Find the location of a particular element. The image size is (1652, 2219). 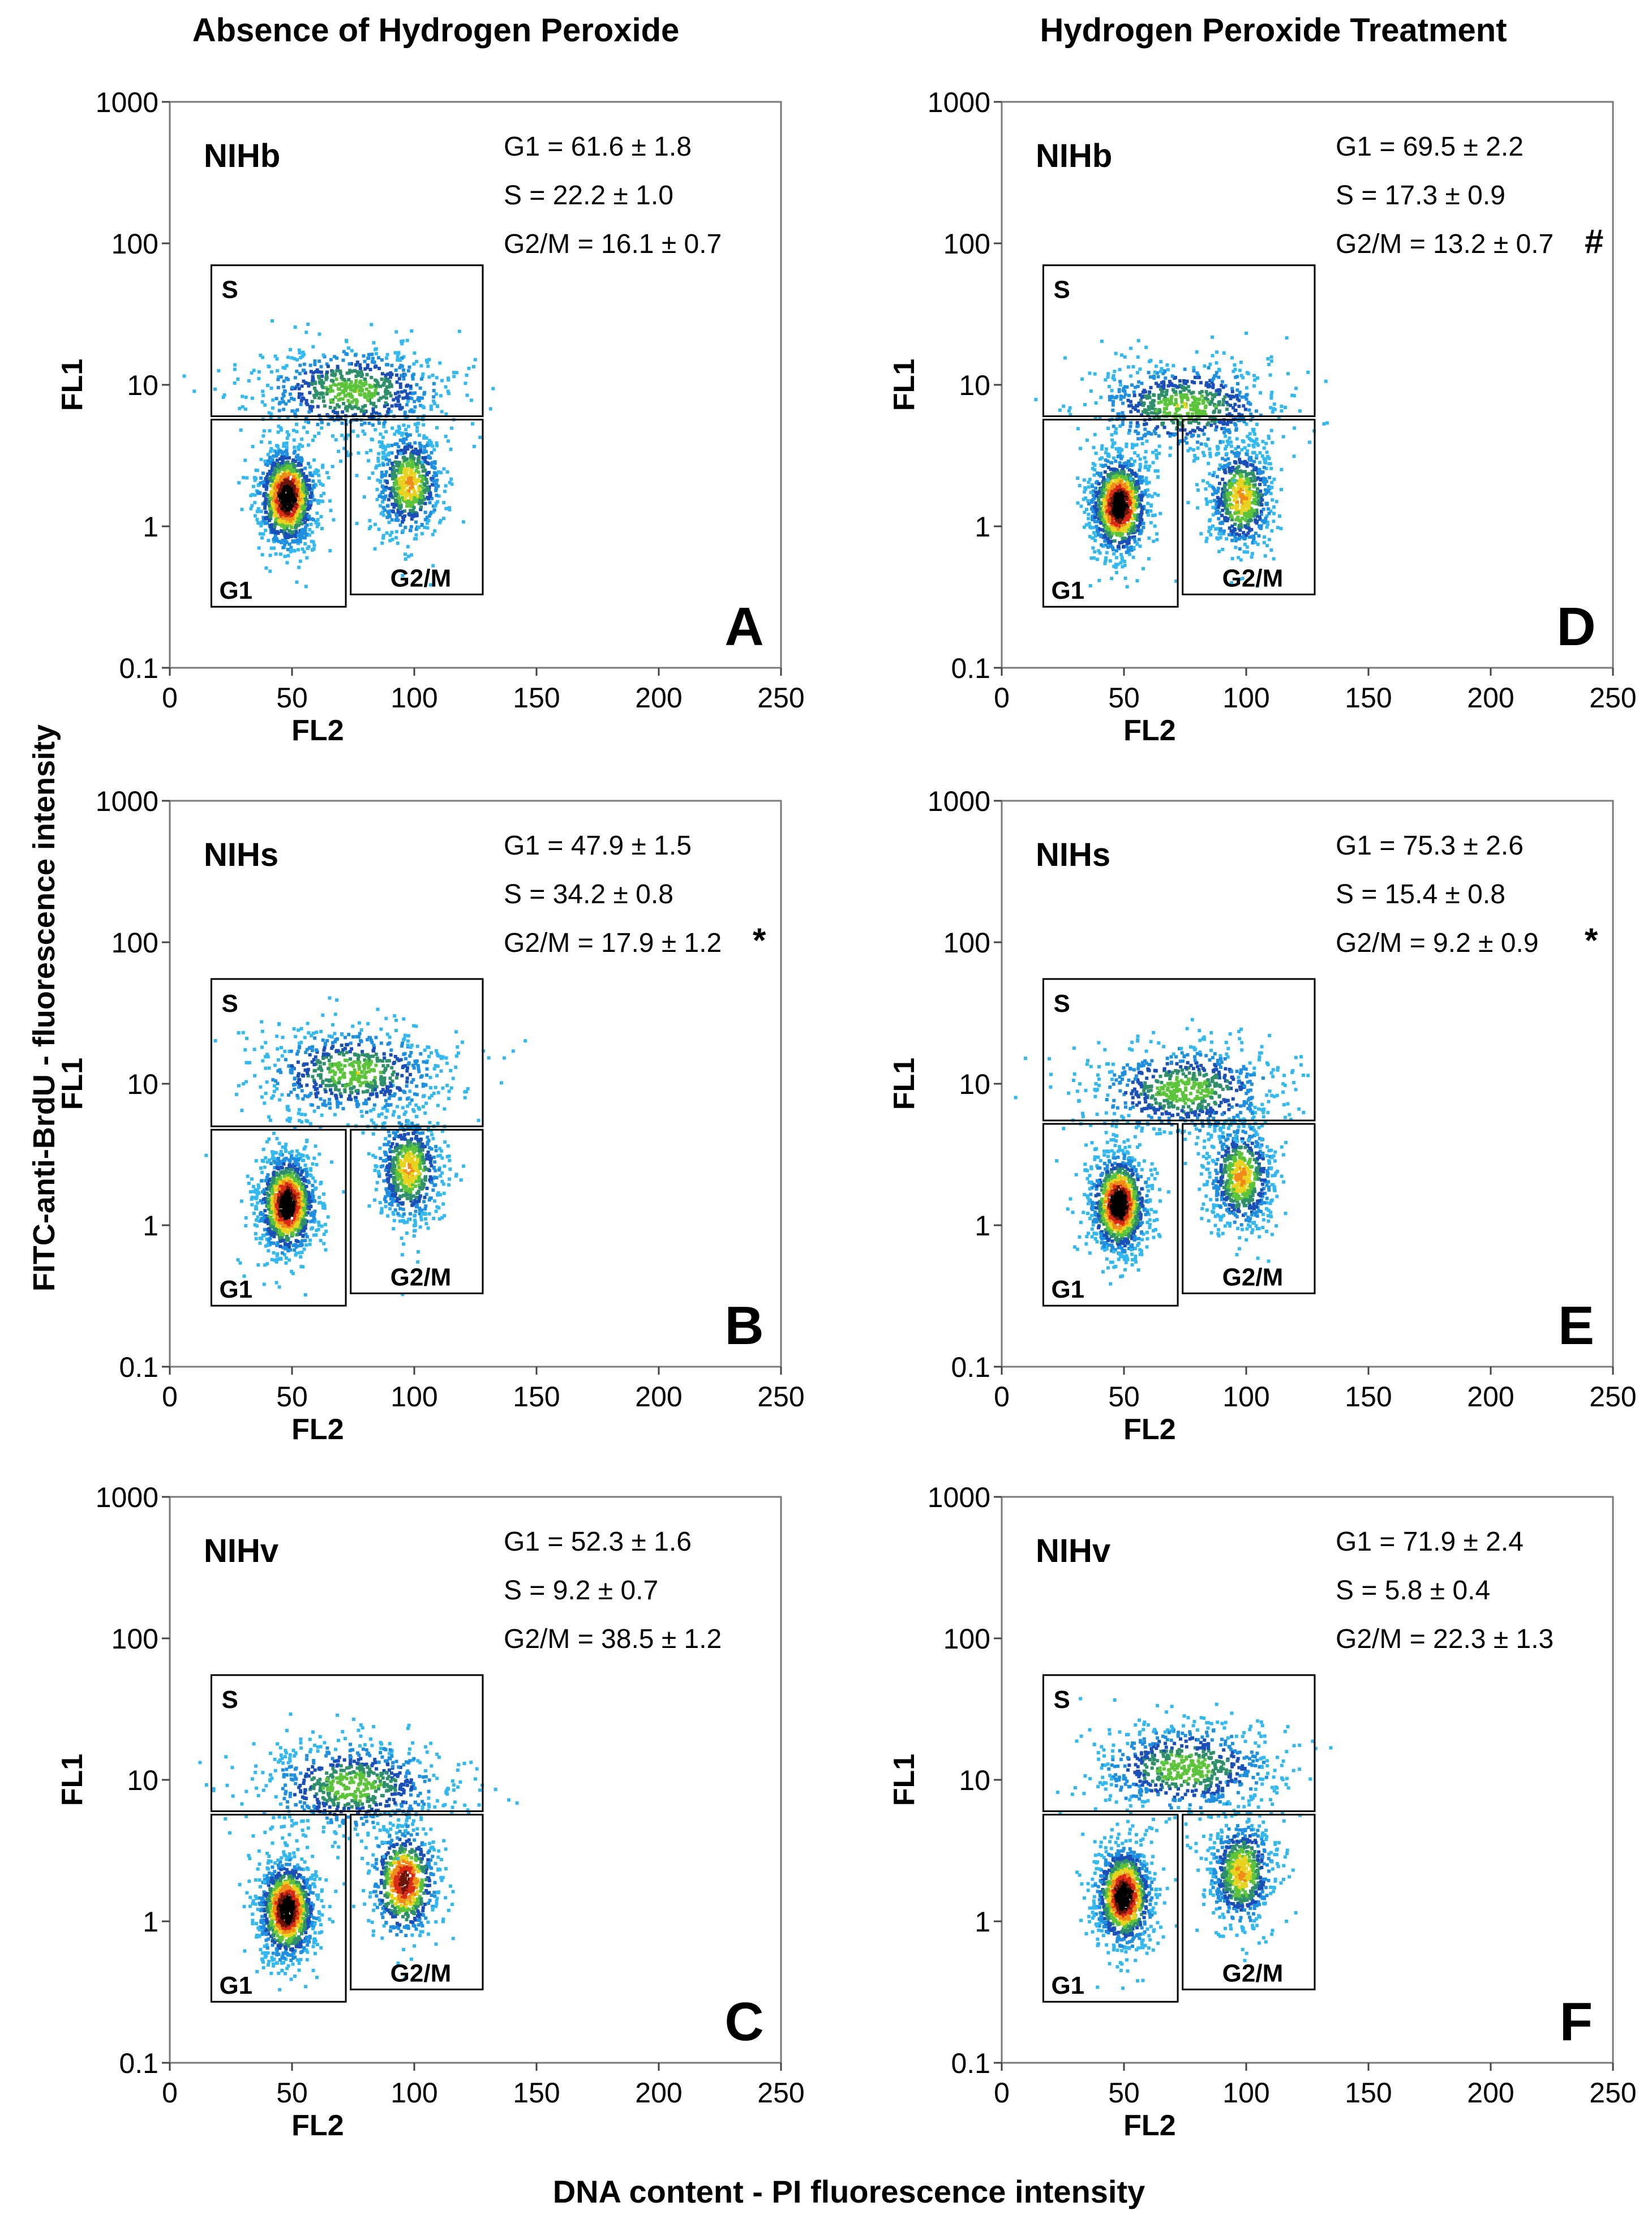

y-tick-label: 1 is located at coordinates (151, 1226).